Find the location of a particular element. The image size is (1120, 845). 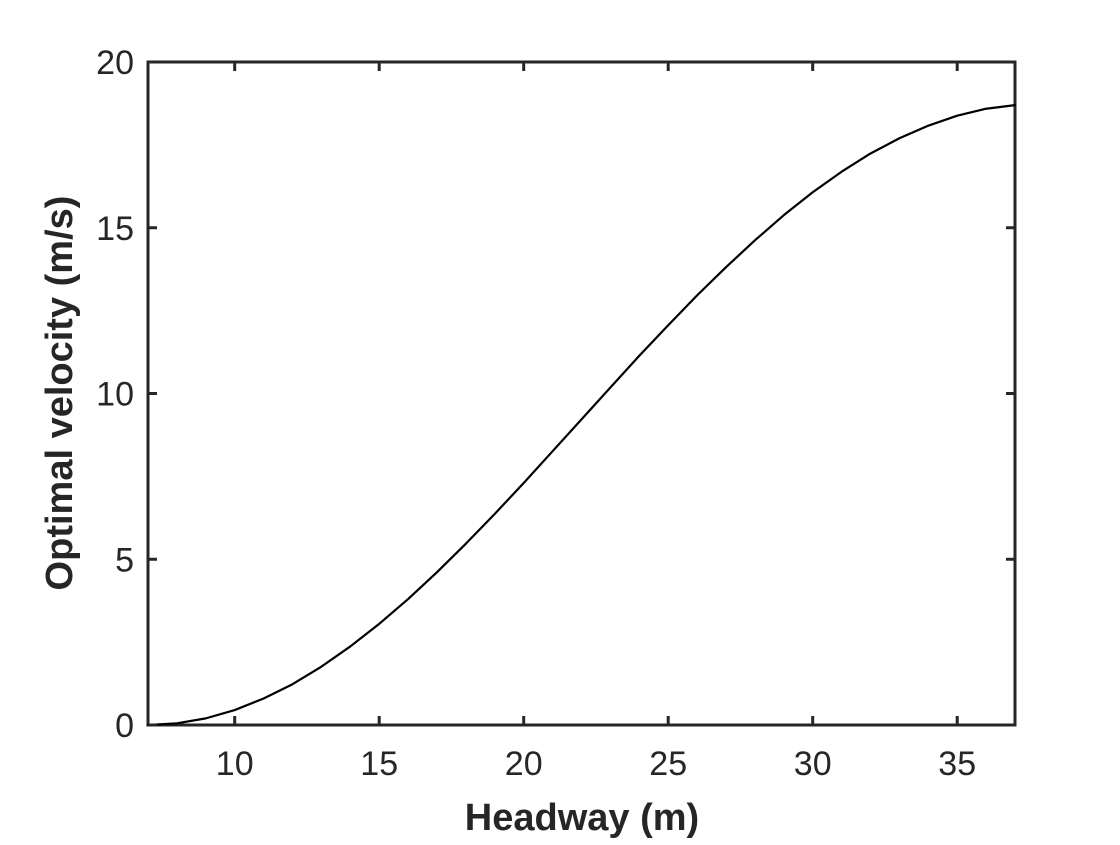

y-axis-label: Optimal velocity (m/s) is located at coordinates (60, 393).